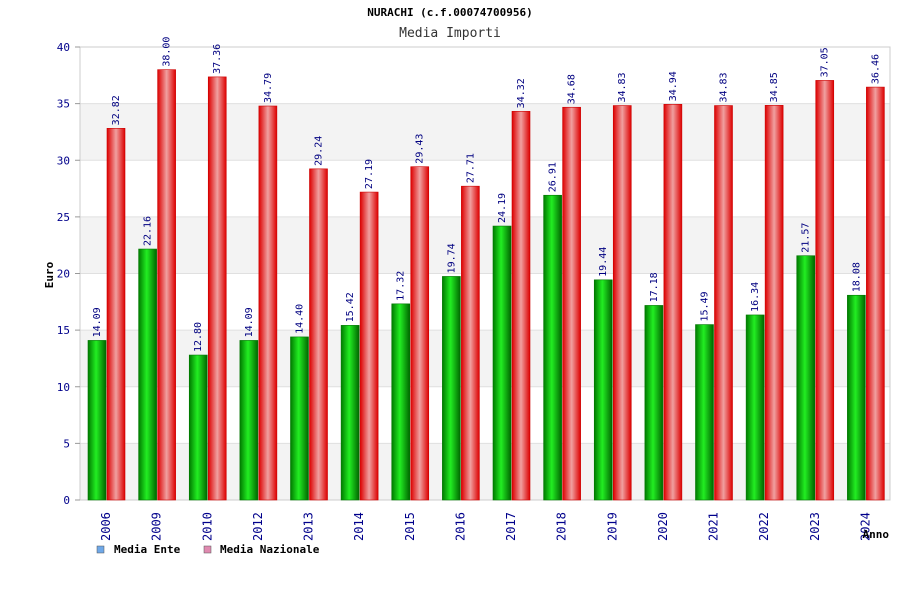 Image resolution: width=900 pixels, height=600 pixels. I want to click on value-label: 12.80, so click(198, 337).